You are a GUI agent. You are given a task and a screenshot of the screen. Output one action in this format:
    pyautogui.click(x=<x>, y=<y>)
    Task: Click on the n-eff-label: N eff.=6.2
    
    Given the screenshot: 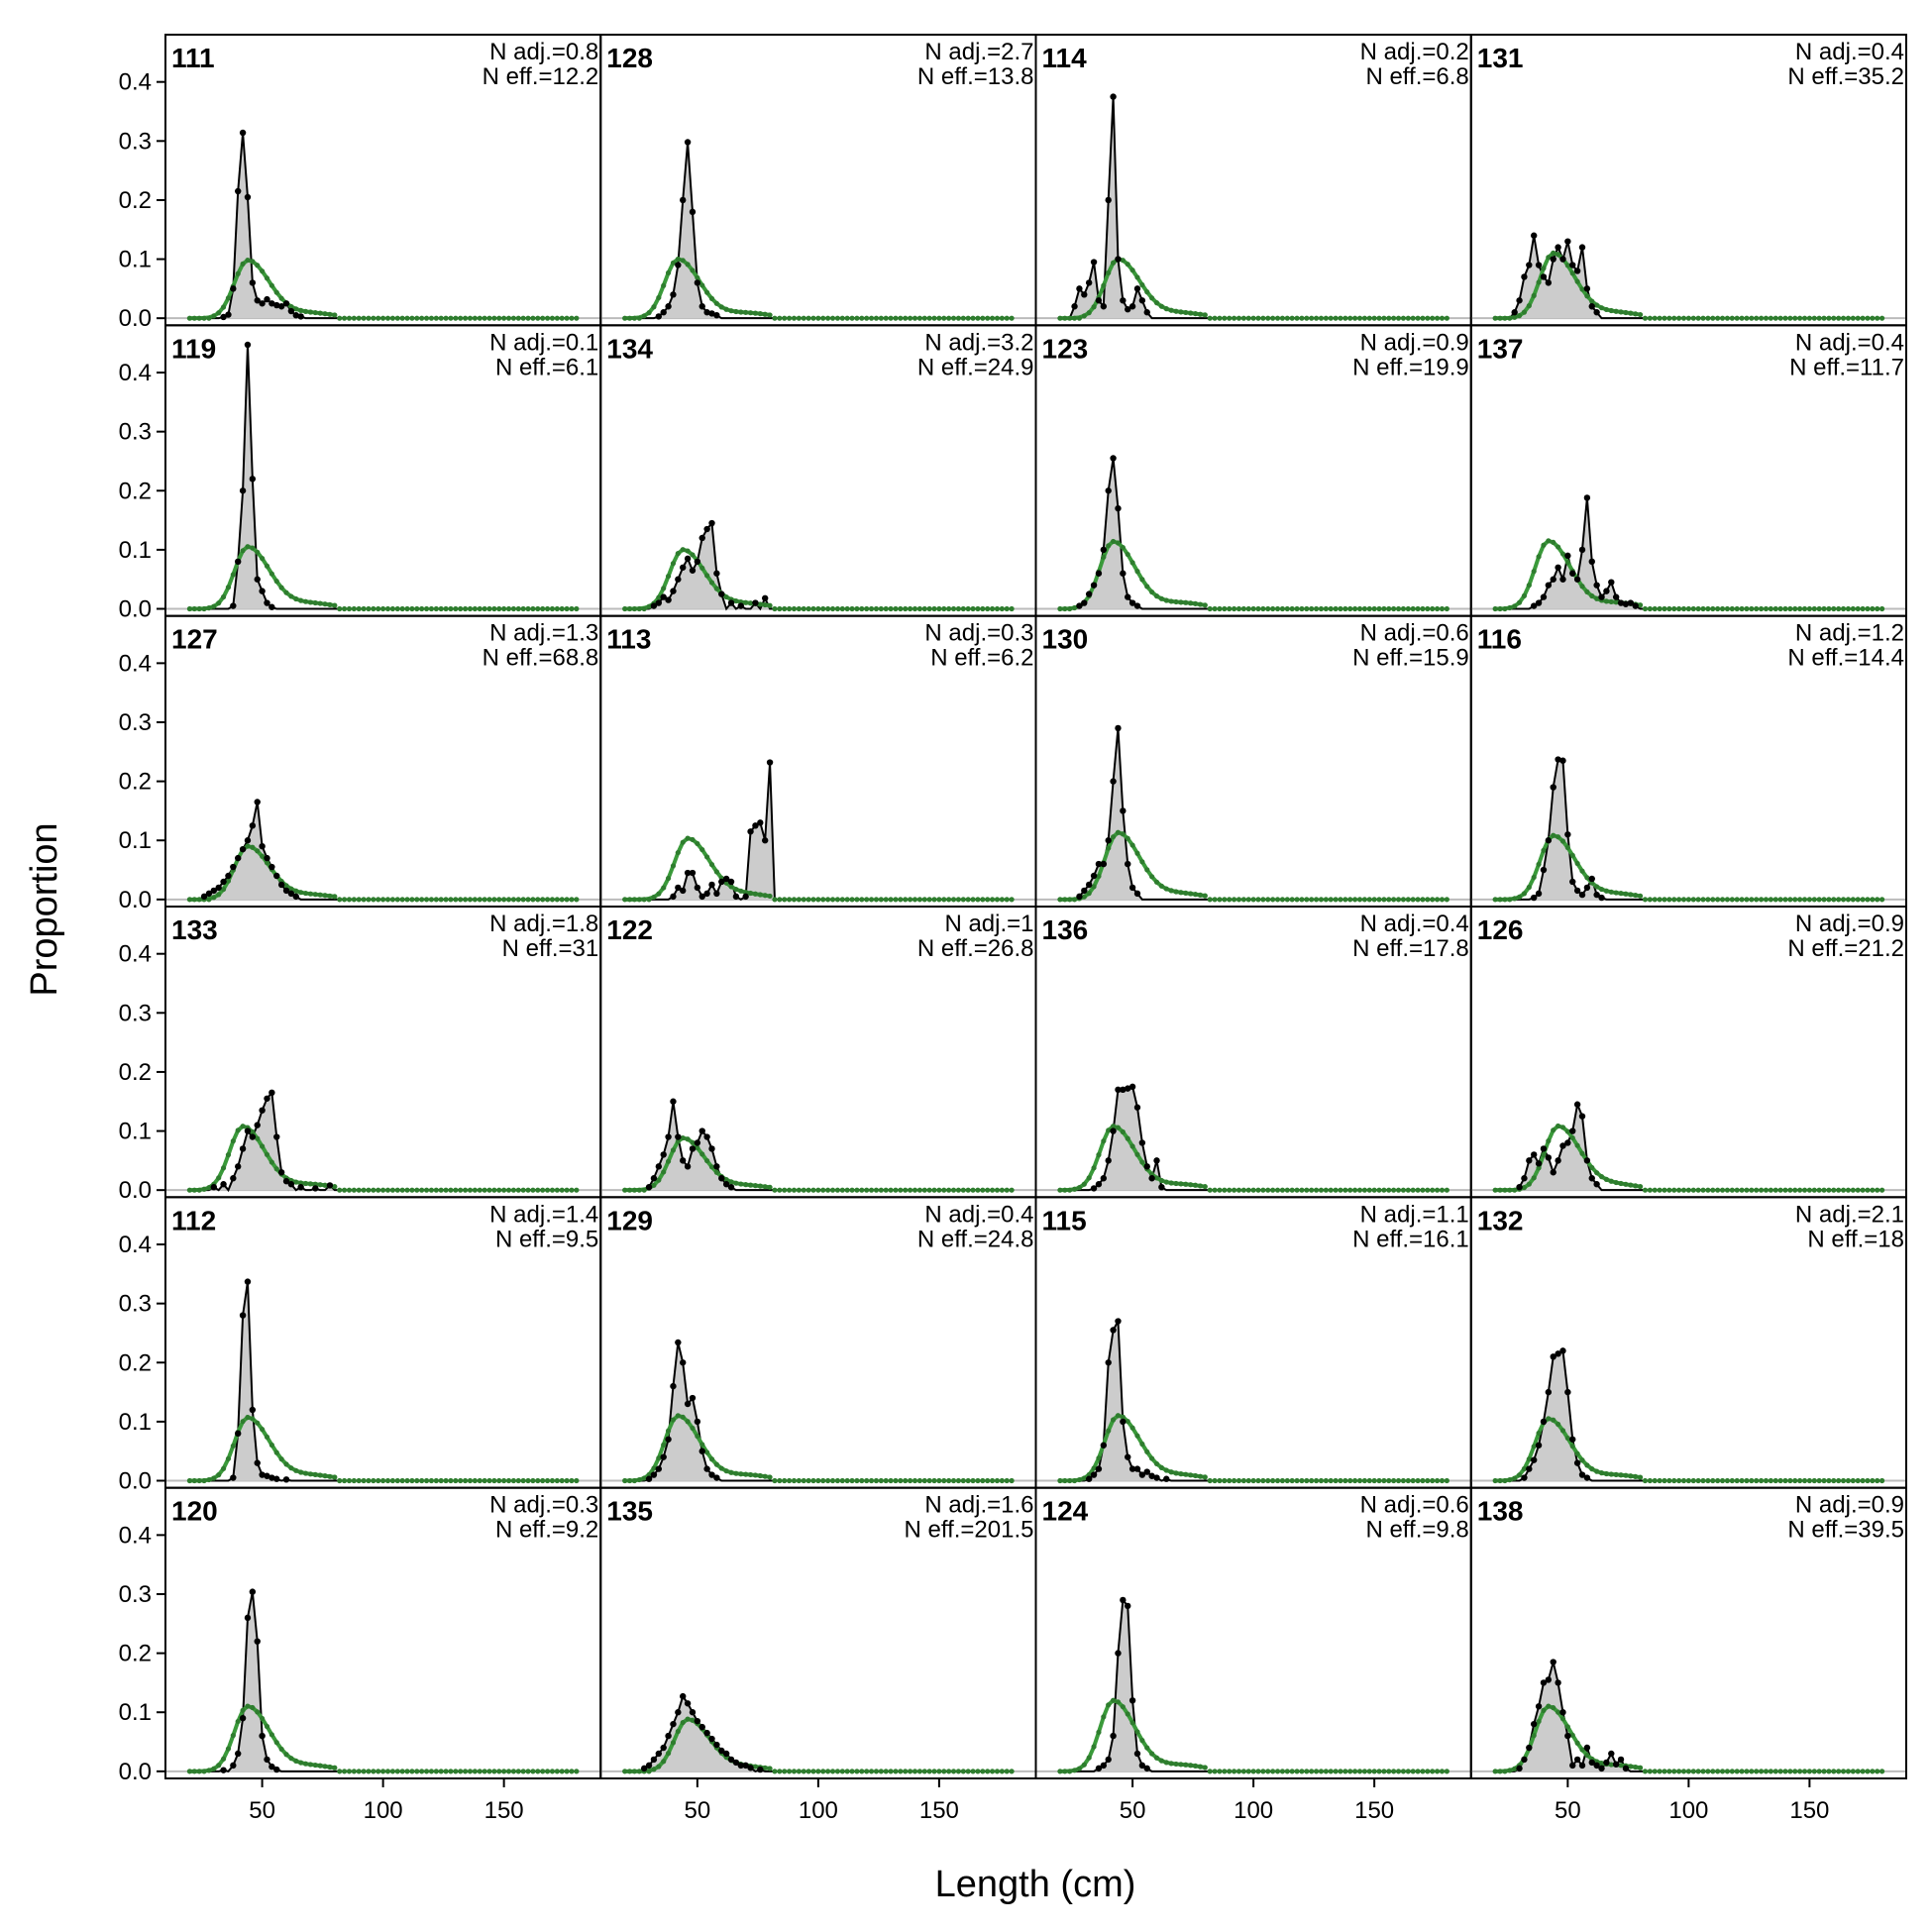 What is the action you would take?
    pyautogui.click(x=982, y=658)
    